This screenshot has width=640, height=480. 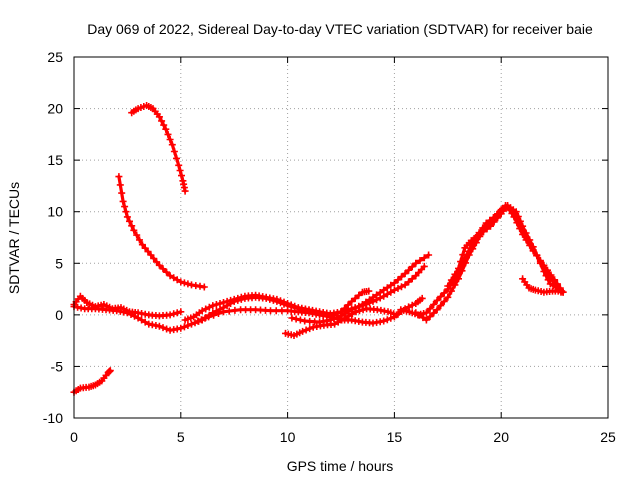 What do you see at coordinates (92, 381) in the screenshot?
I see `series-arc-c` at bounding box center [92, 381].